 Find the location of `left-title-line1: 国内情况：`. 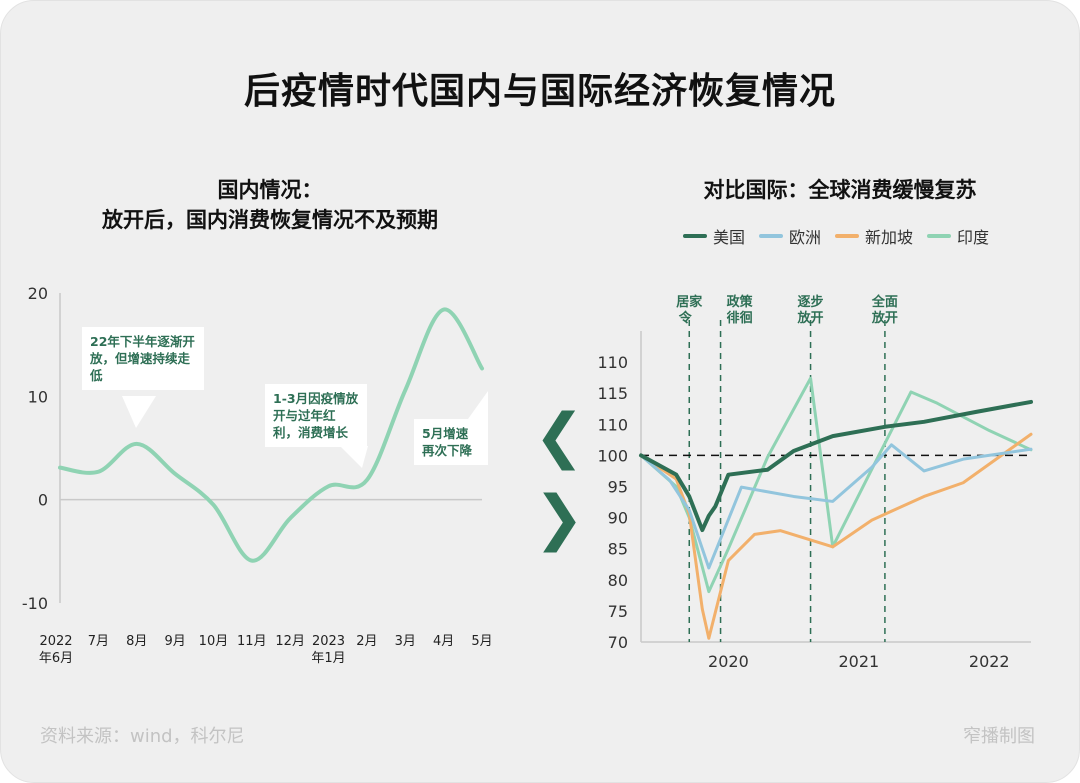

left-title-line1: 国内情况： is located at coordinates (270, 190).